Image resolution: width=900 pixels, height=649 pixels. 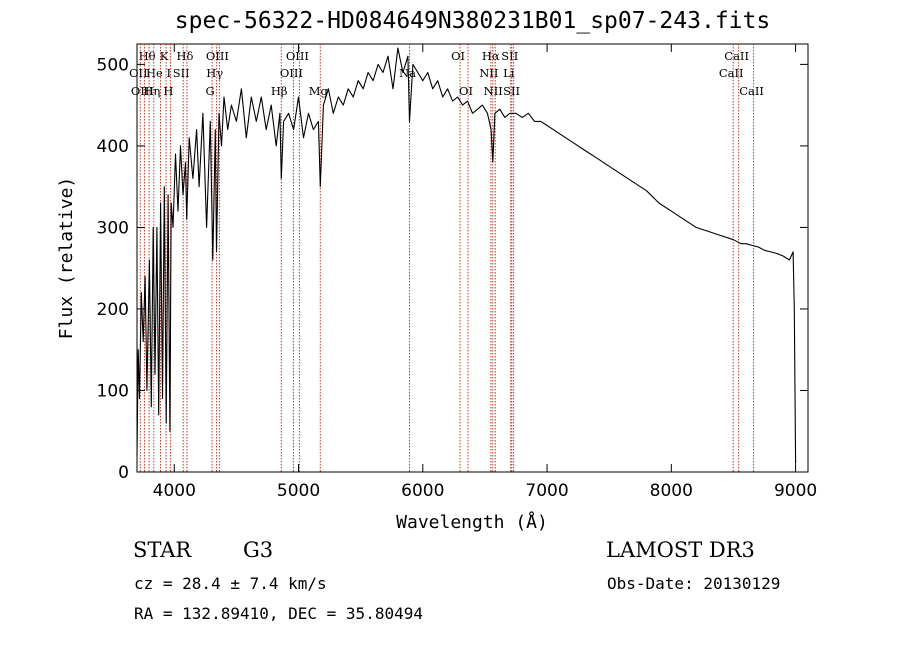 I want to click on object-subclass: G3, so click(x=258, y=550).